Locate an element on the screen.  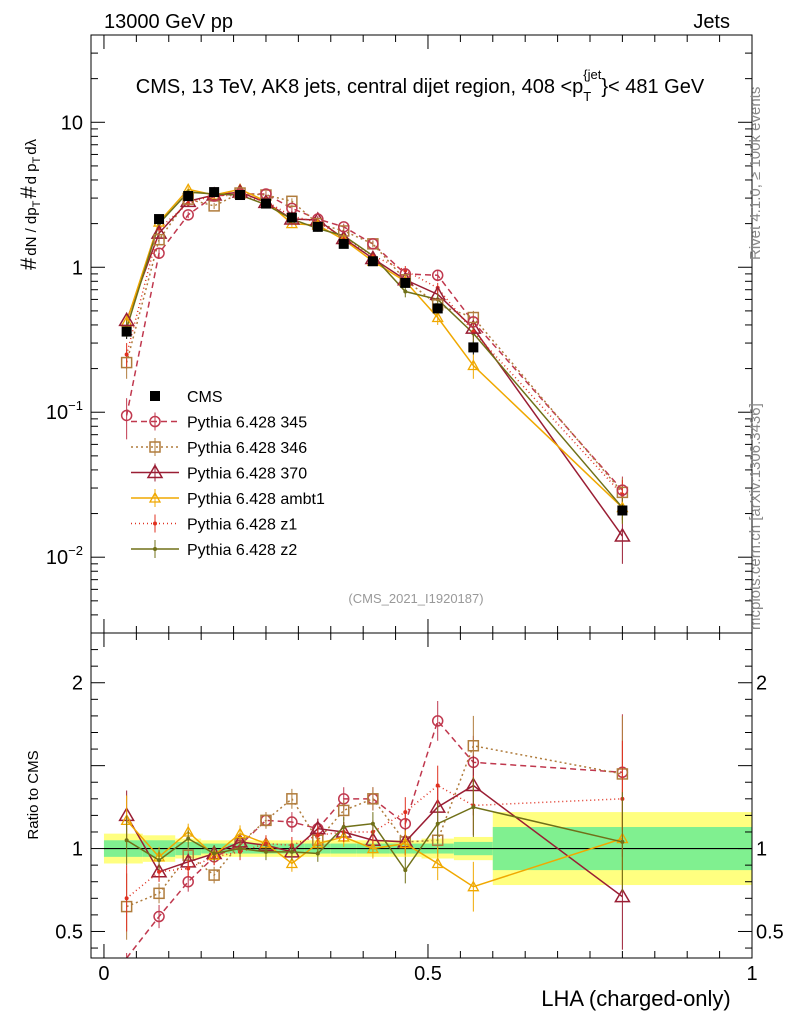
svg-text: Ratio to CMS is located at coordinates (33, 794).